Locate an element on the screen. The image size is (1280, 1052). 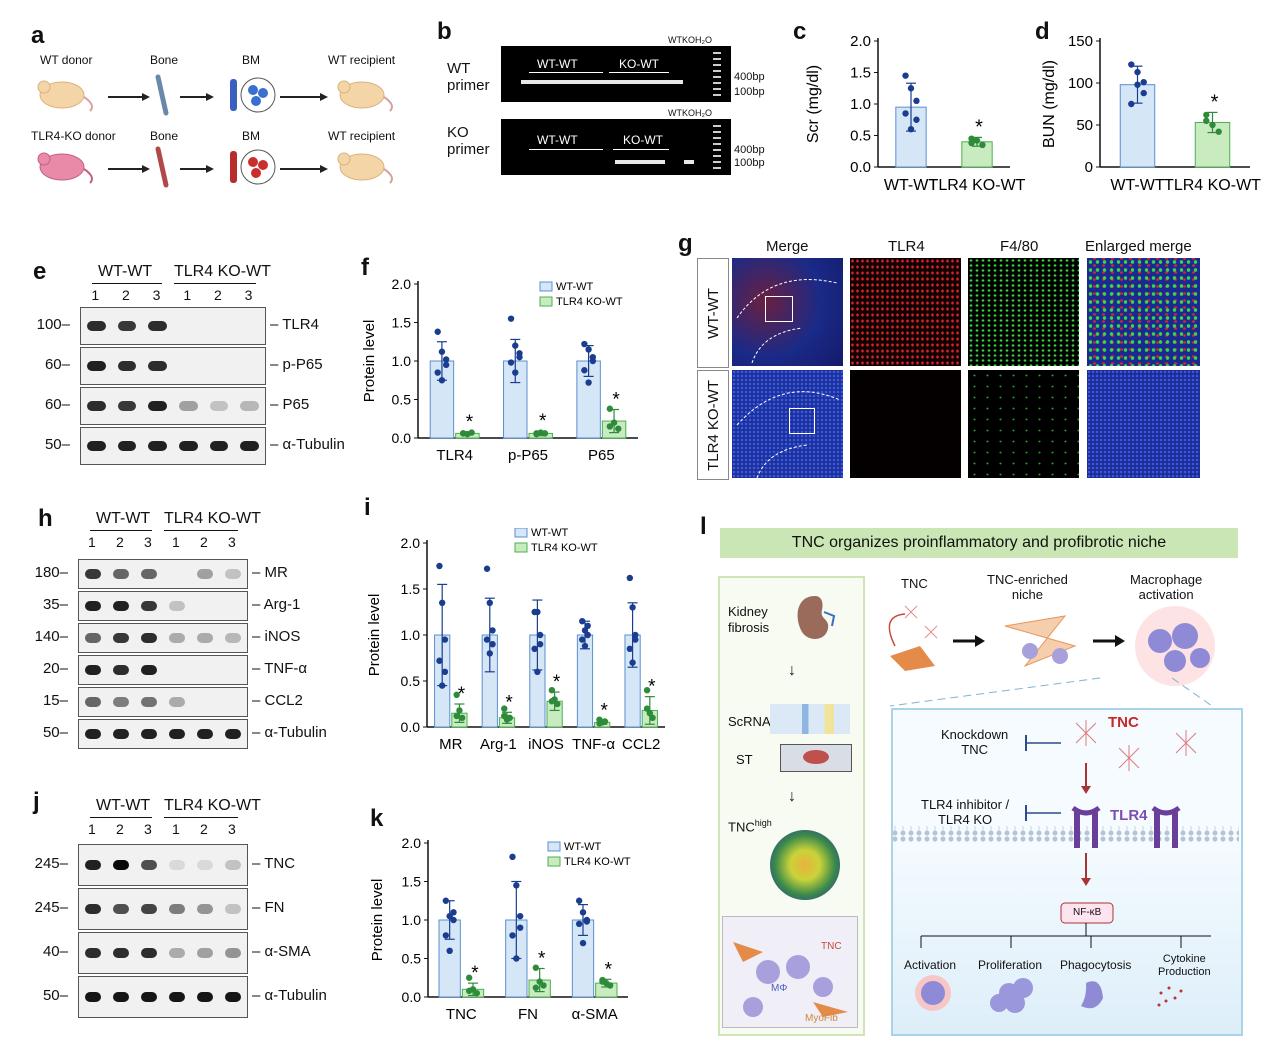
l-top-niche: TNC-enriched niche is located at coordinates (1027, 587).